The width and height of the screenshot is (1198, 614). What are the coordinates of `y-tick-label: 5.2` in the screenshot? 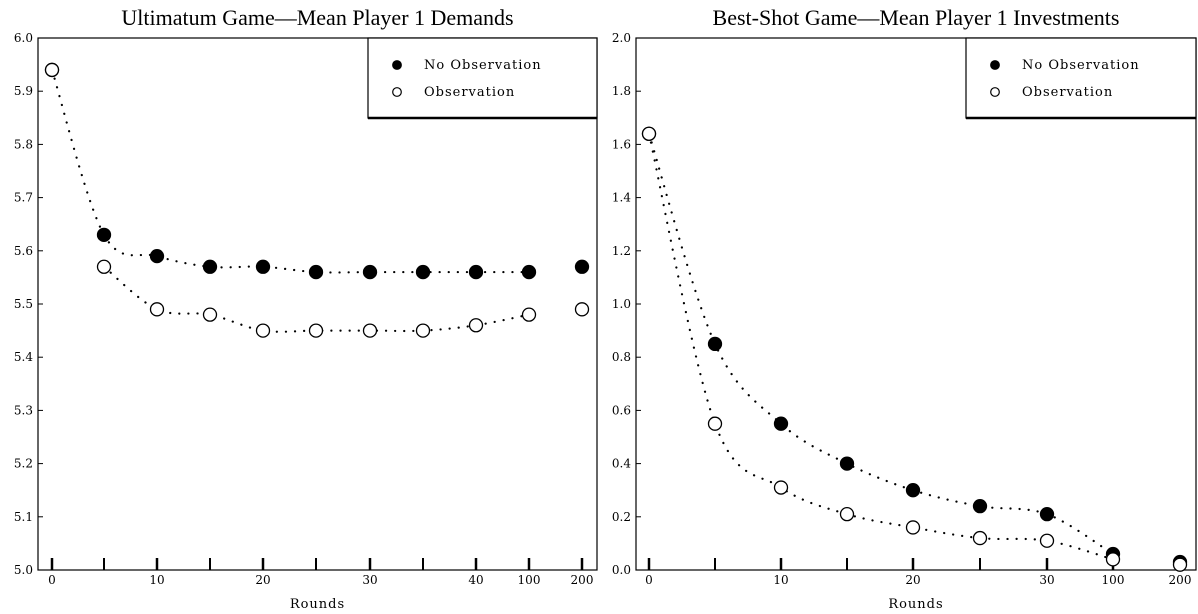 It's located at (23, 464).